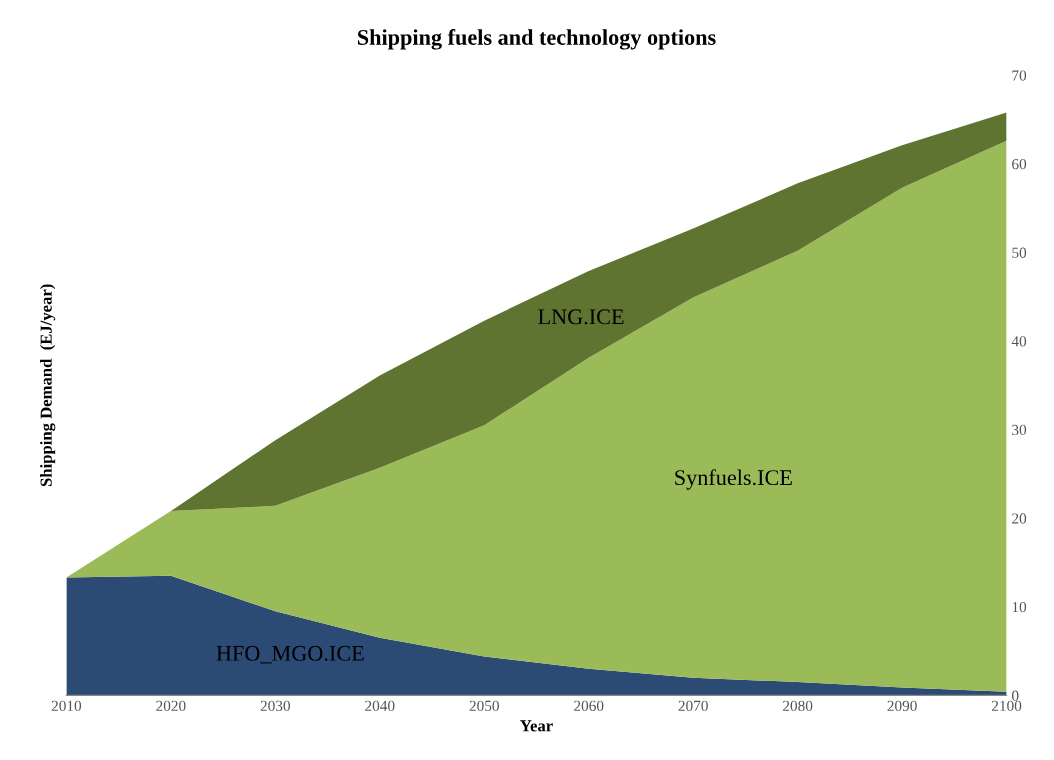 Image resolution: width=1054 pixels, height=760 pixels. I want to click on y-tick-label: 0, so click(1015, 695).